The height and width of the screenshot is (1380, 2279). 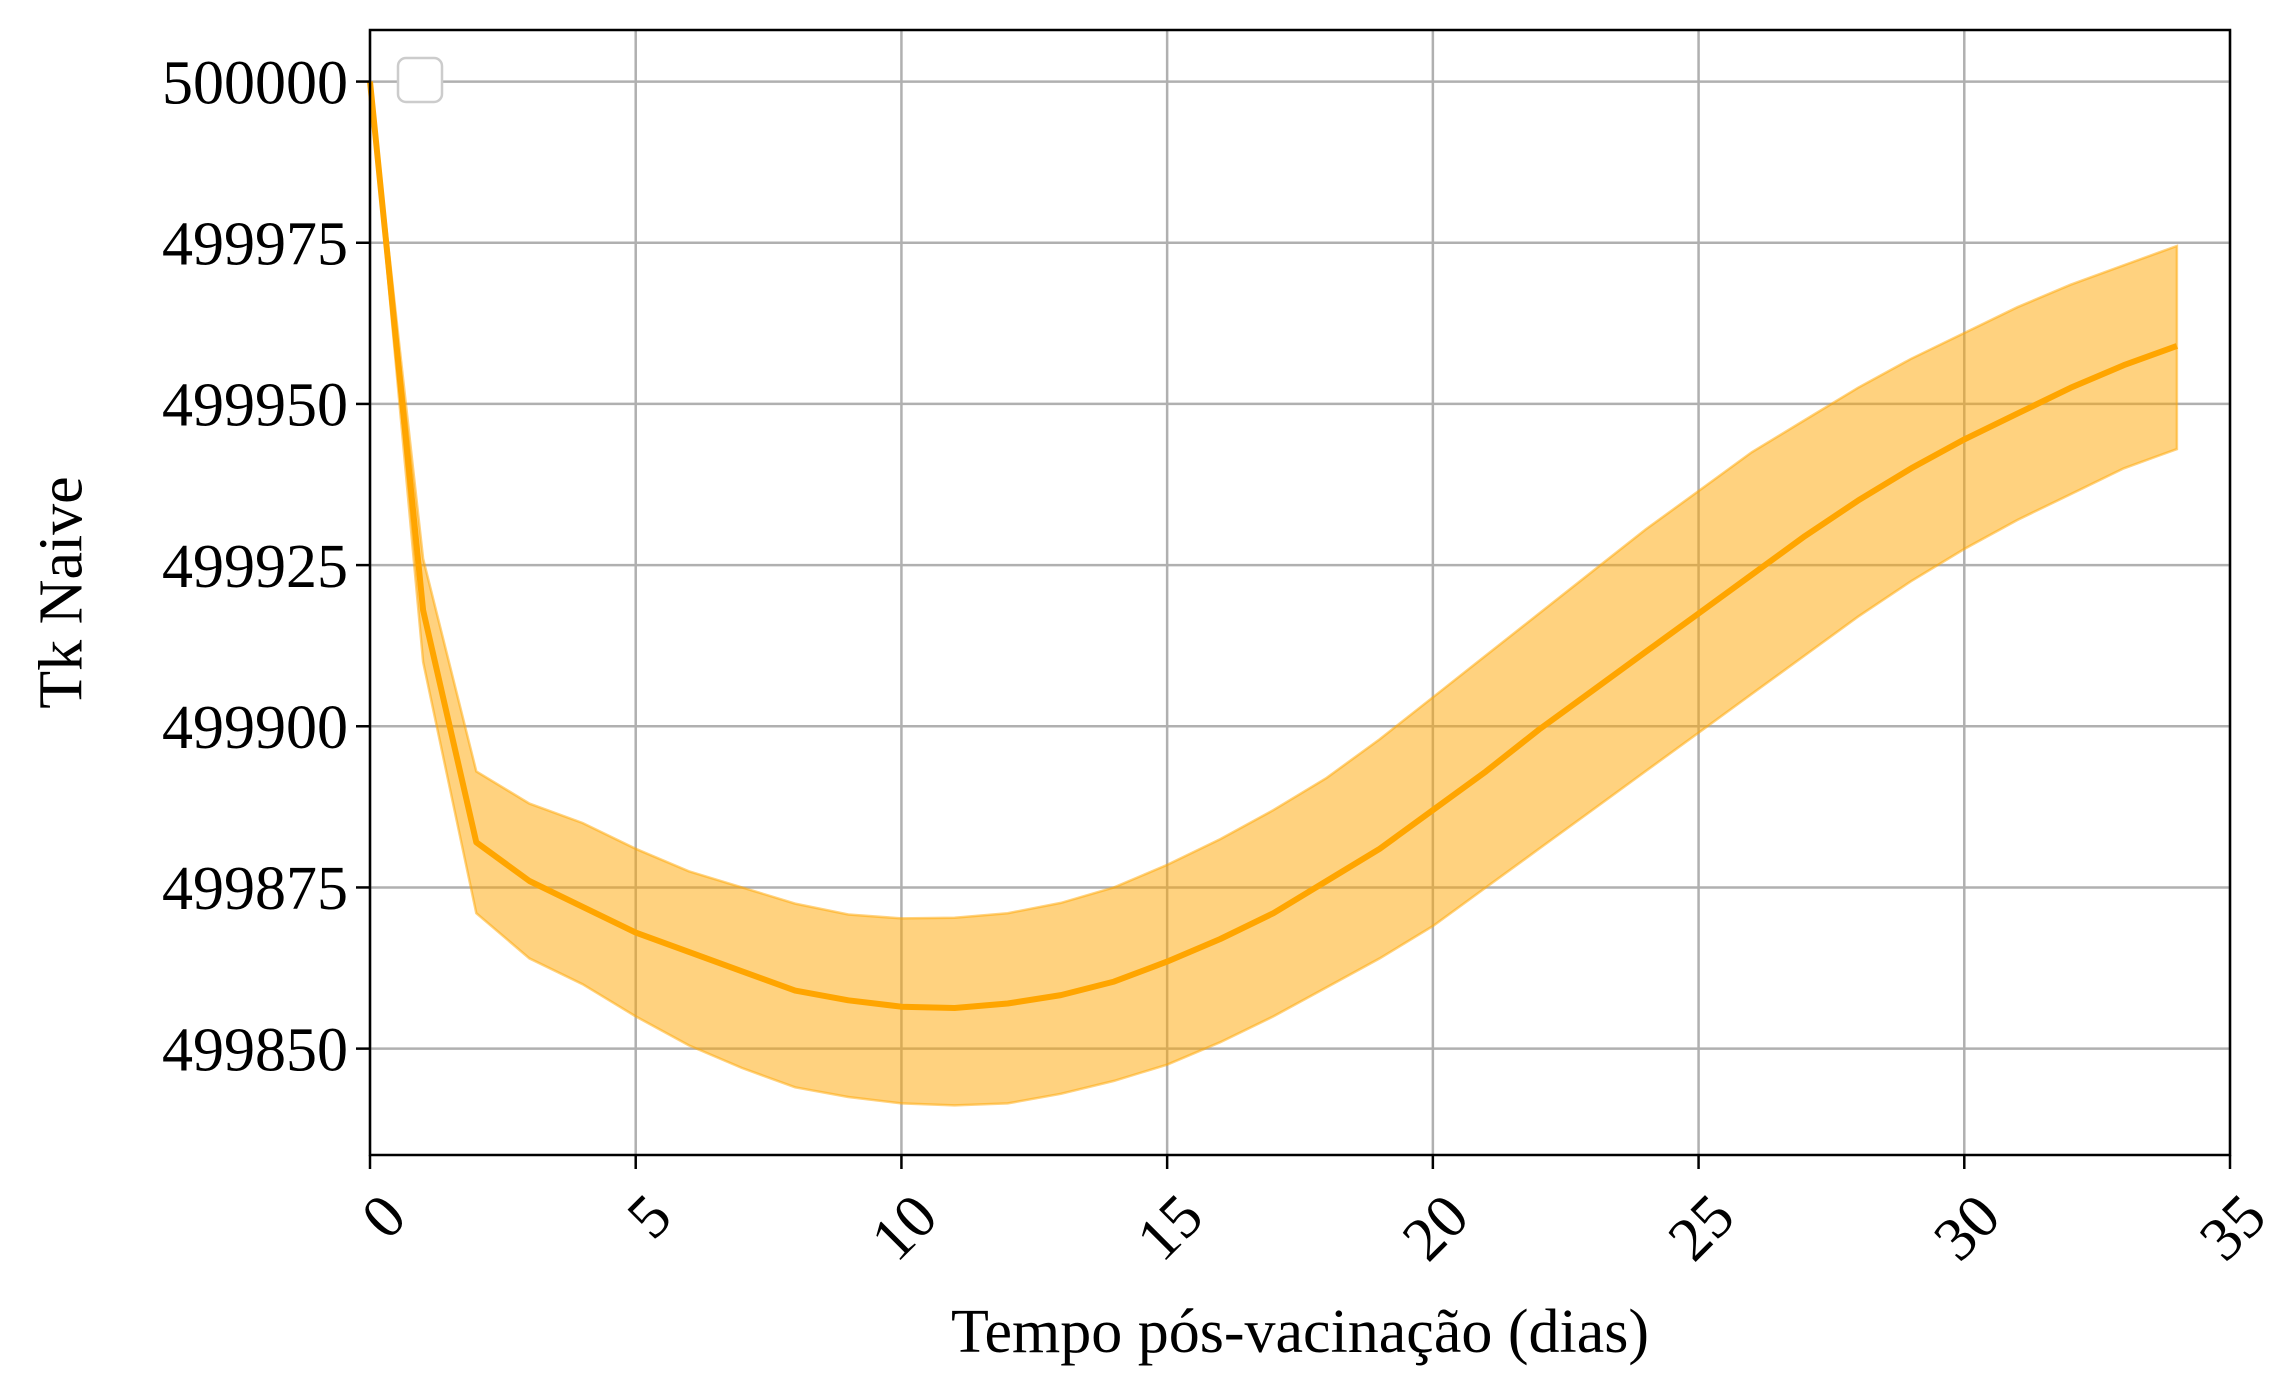 What do you see at coordinates (255, 244) in the screenshot?
I see `y-tick-label: 499975` at bounding box center [255, 244].